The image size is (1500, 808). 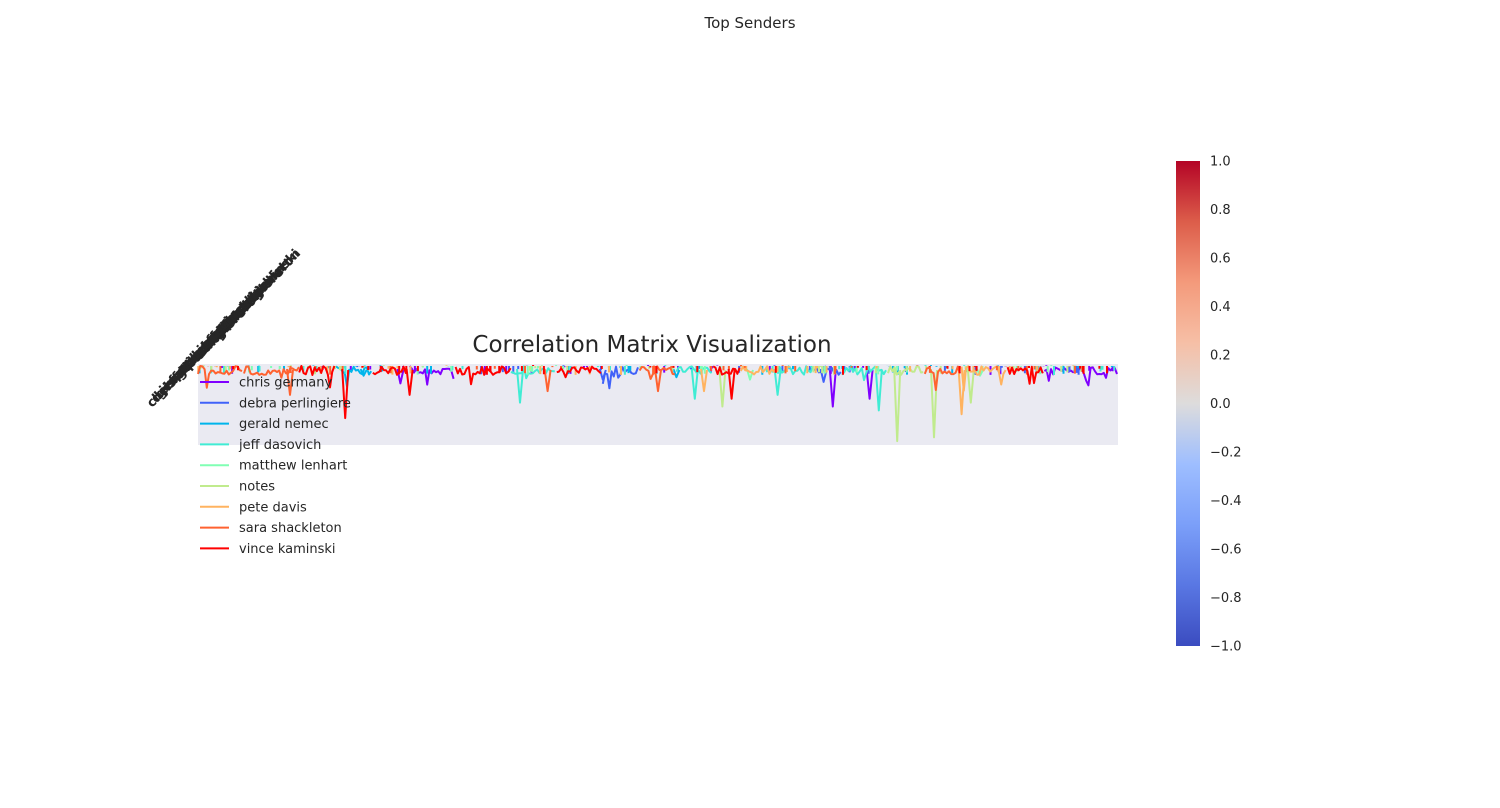 I want to click on legend-item: matthew lenhart, so click(x=273, y=466).